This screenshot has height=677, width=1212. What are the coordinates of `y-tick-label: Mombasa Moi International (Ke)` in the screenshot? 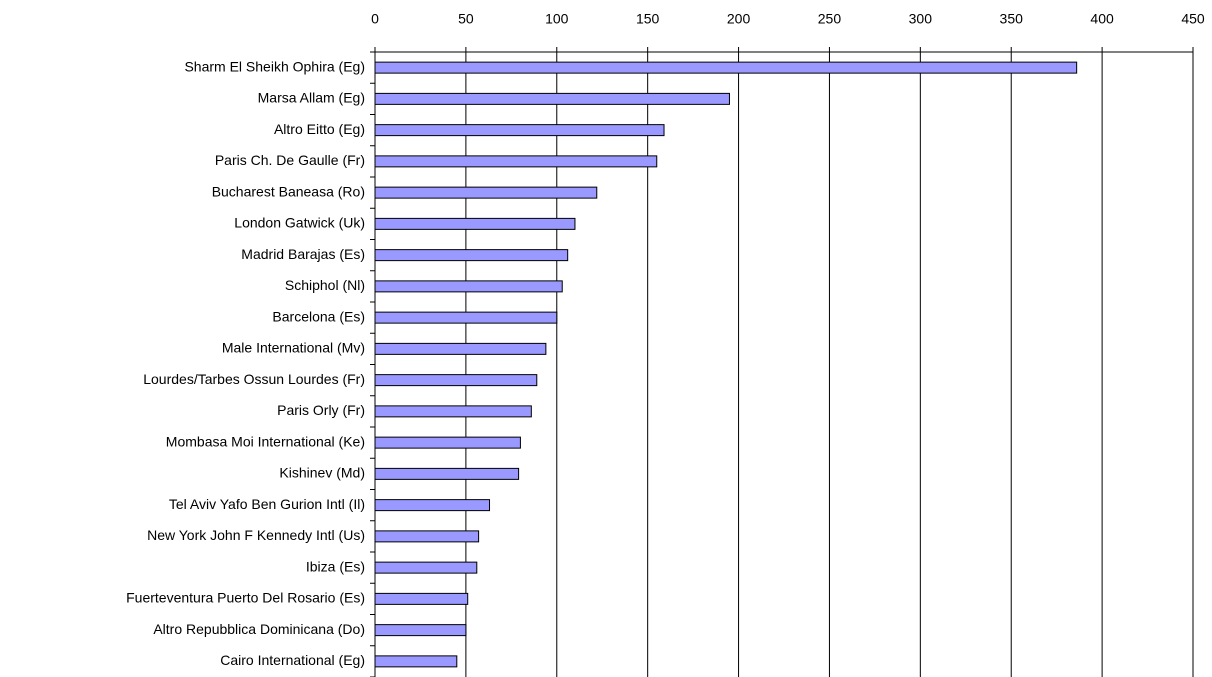 It's located at (265, 441).